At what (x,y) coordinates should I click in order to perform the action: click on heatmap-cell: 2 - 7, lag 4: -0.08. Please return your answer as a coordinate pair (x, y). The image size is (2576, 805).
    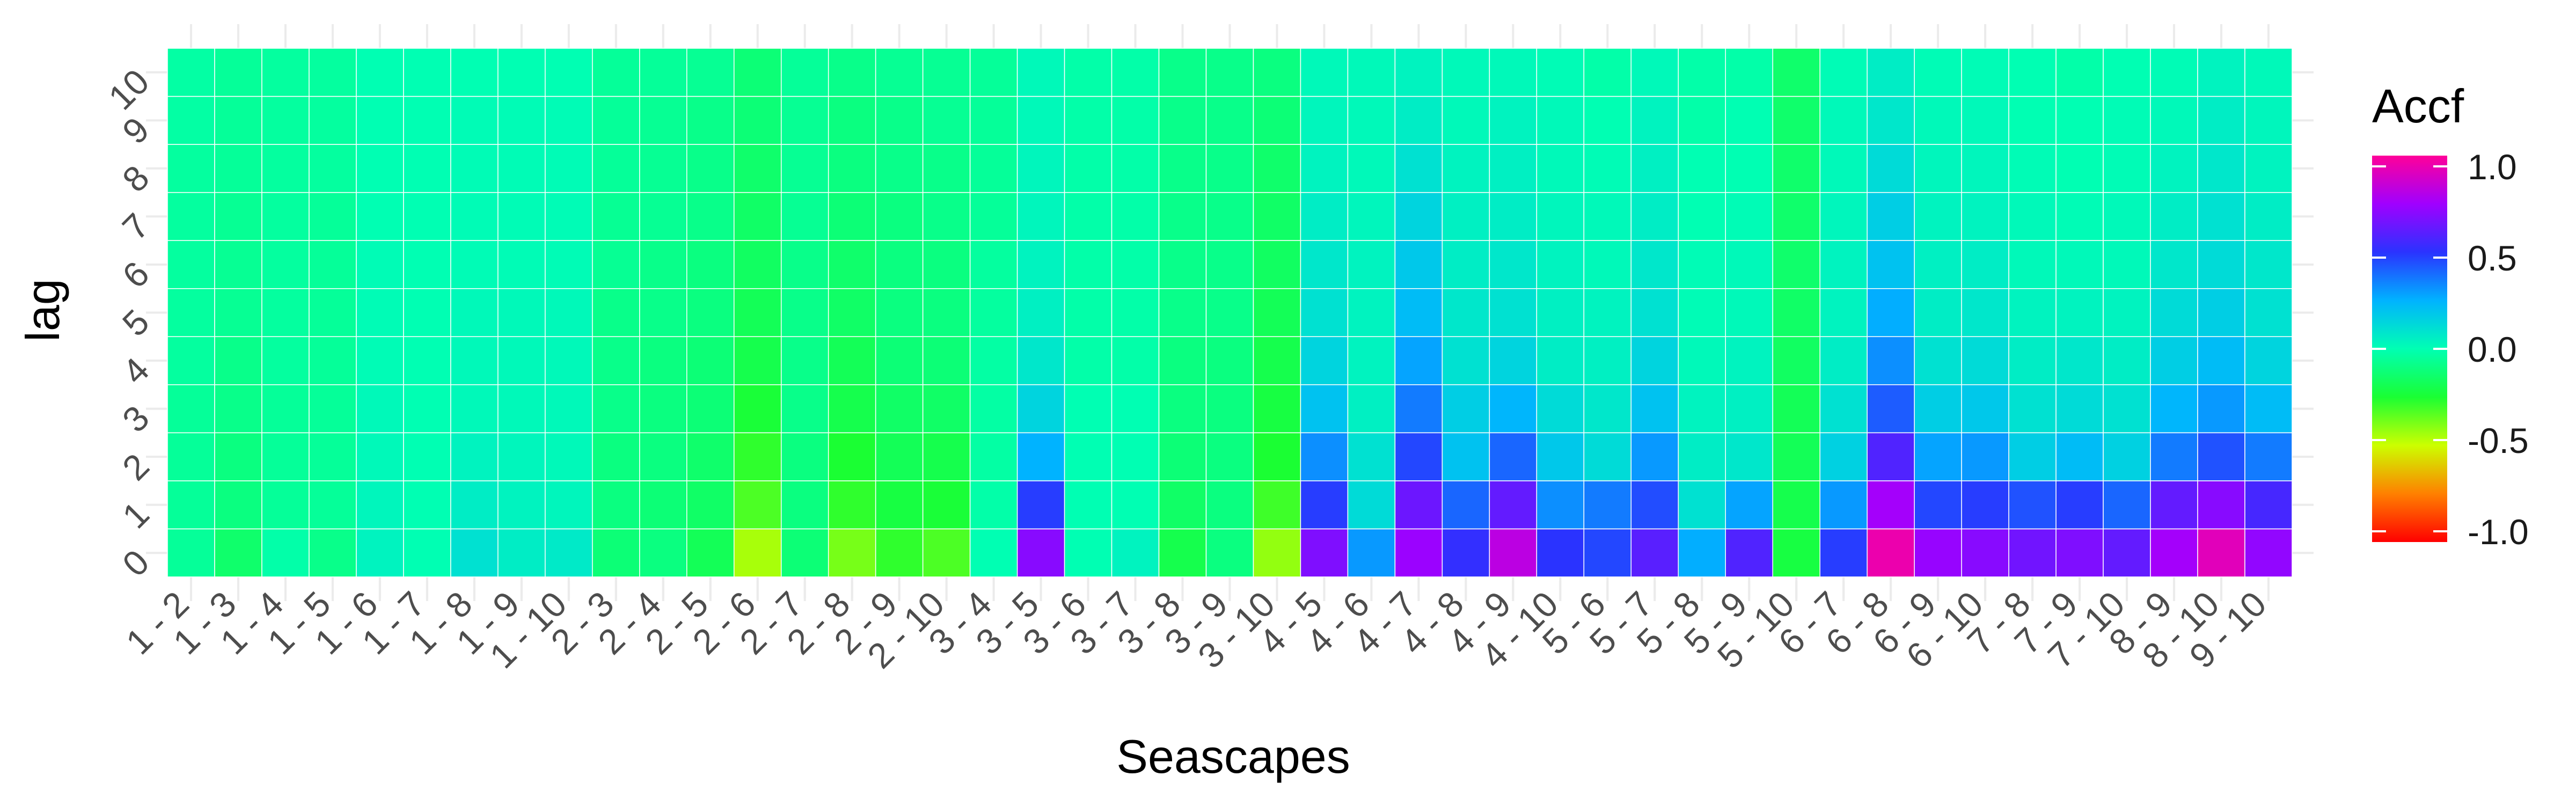
    Looking at the image, I should click on (804, 360).